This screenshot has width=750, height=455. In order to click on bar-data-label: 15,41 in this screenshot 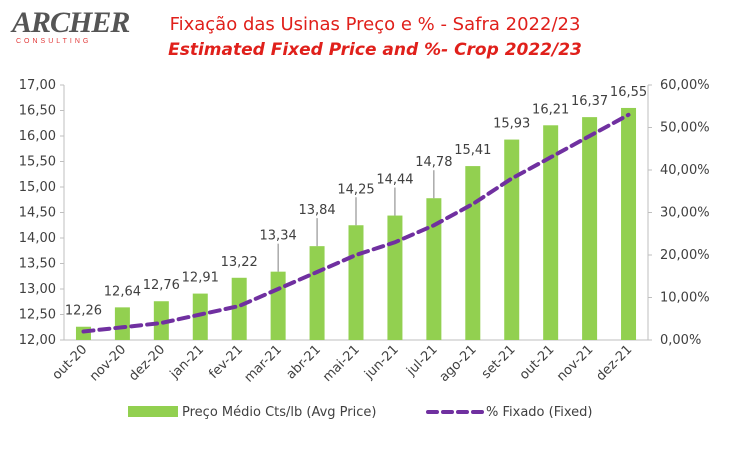, I will do `click(472, 150)`.